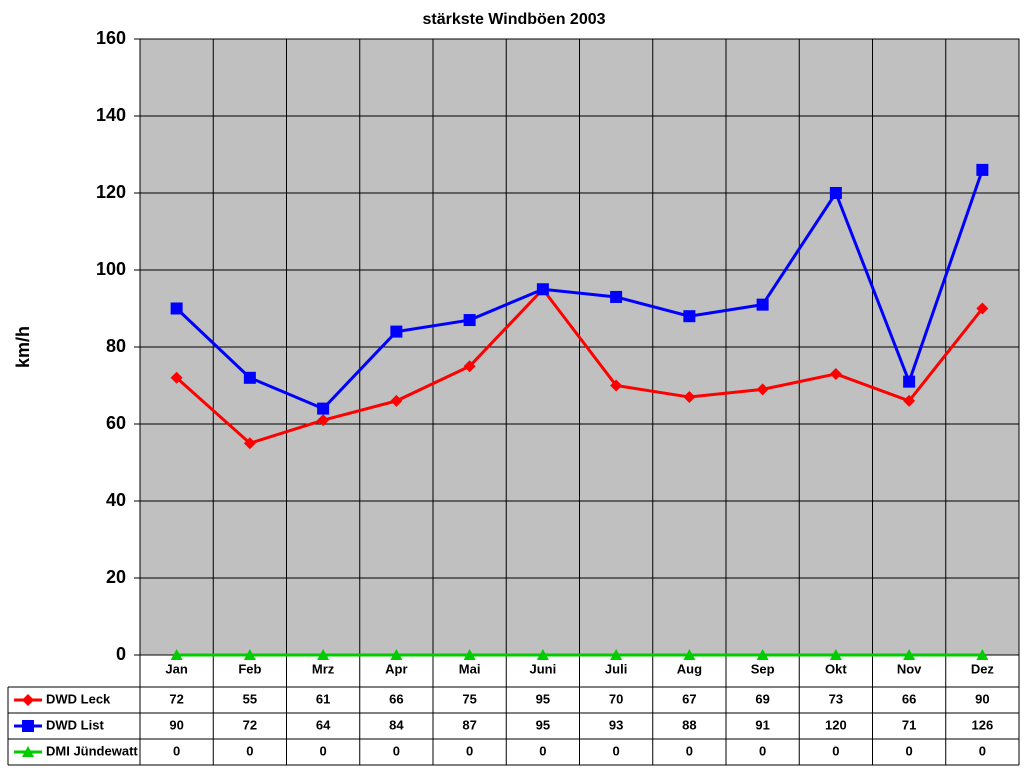 Image resolution: width=1024 pixels, height=768 pixels. I want to click on legend-label: DMI Jündewatt, so click(92, 750).